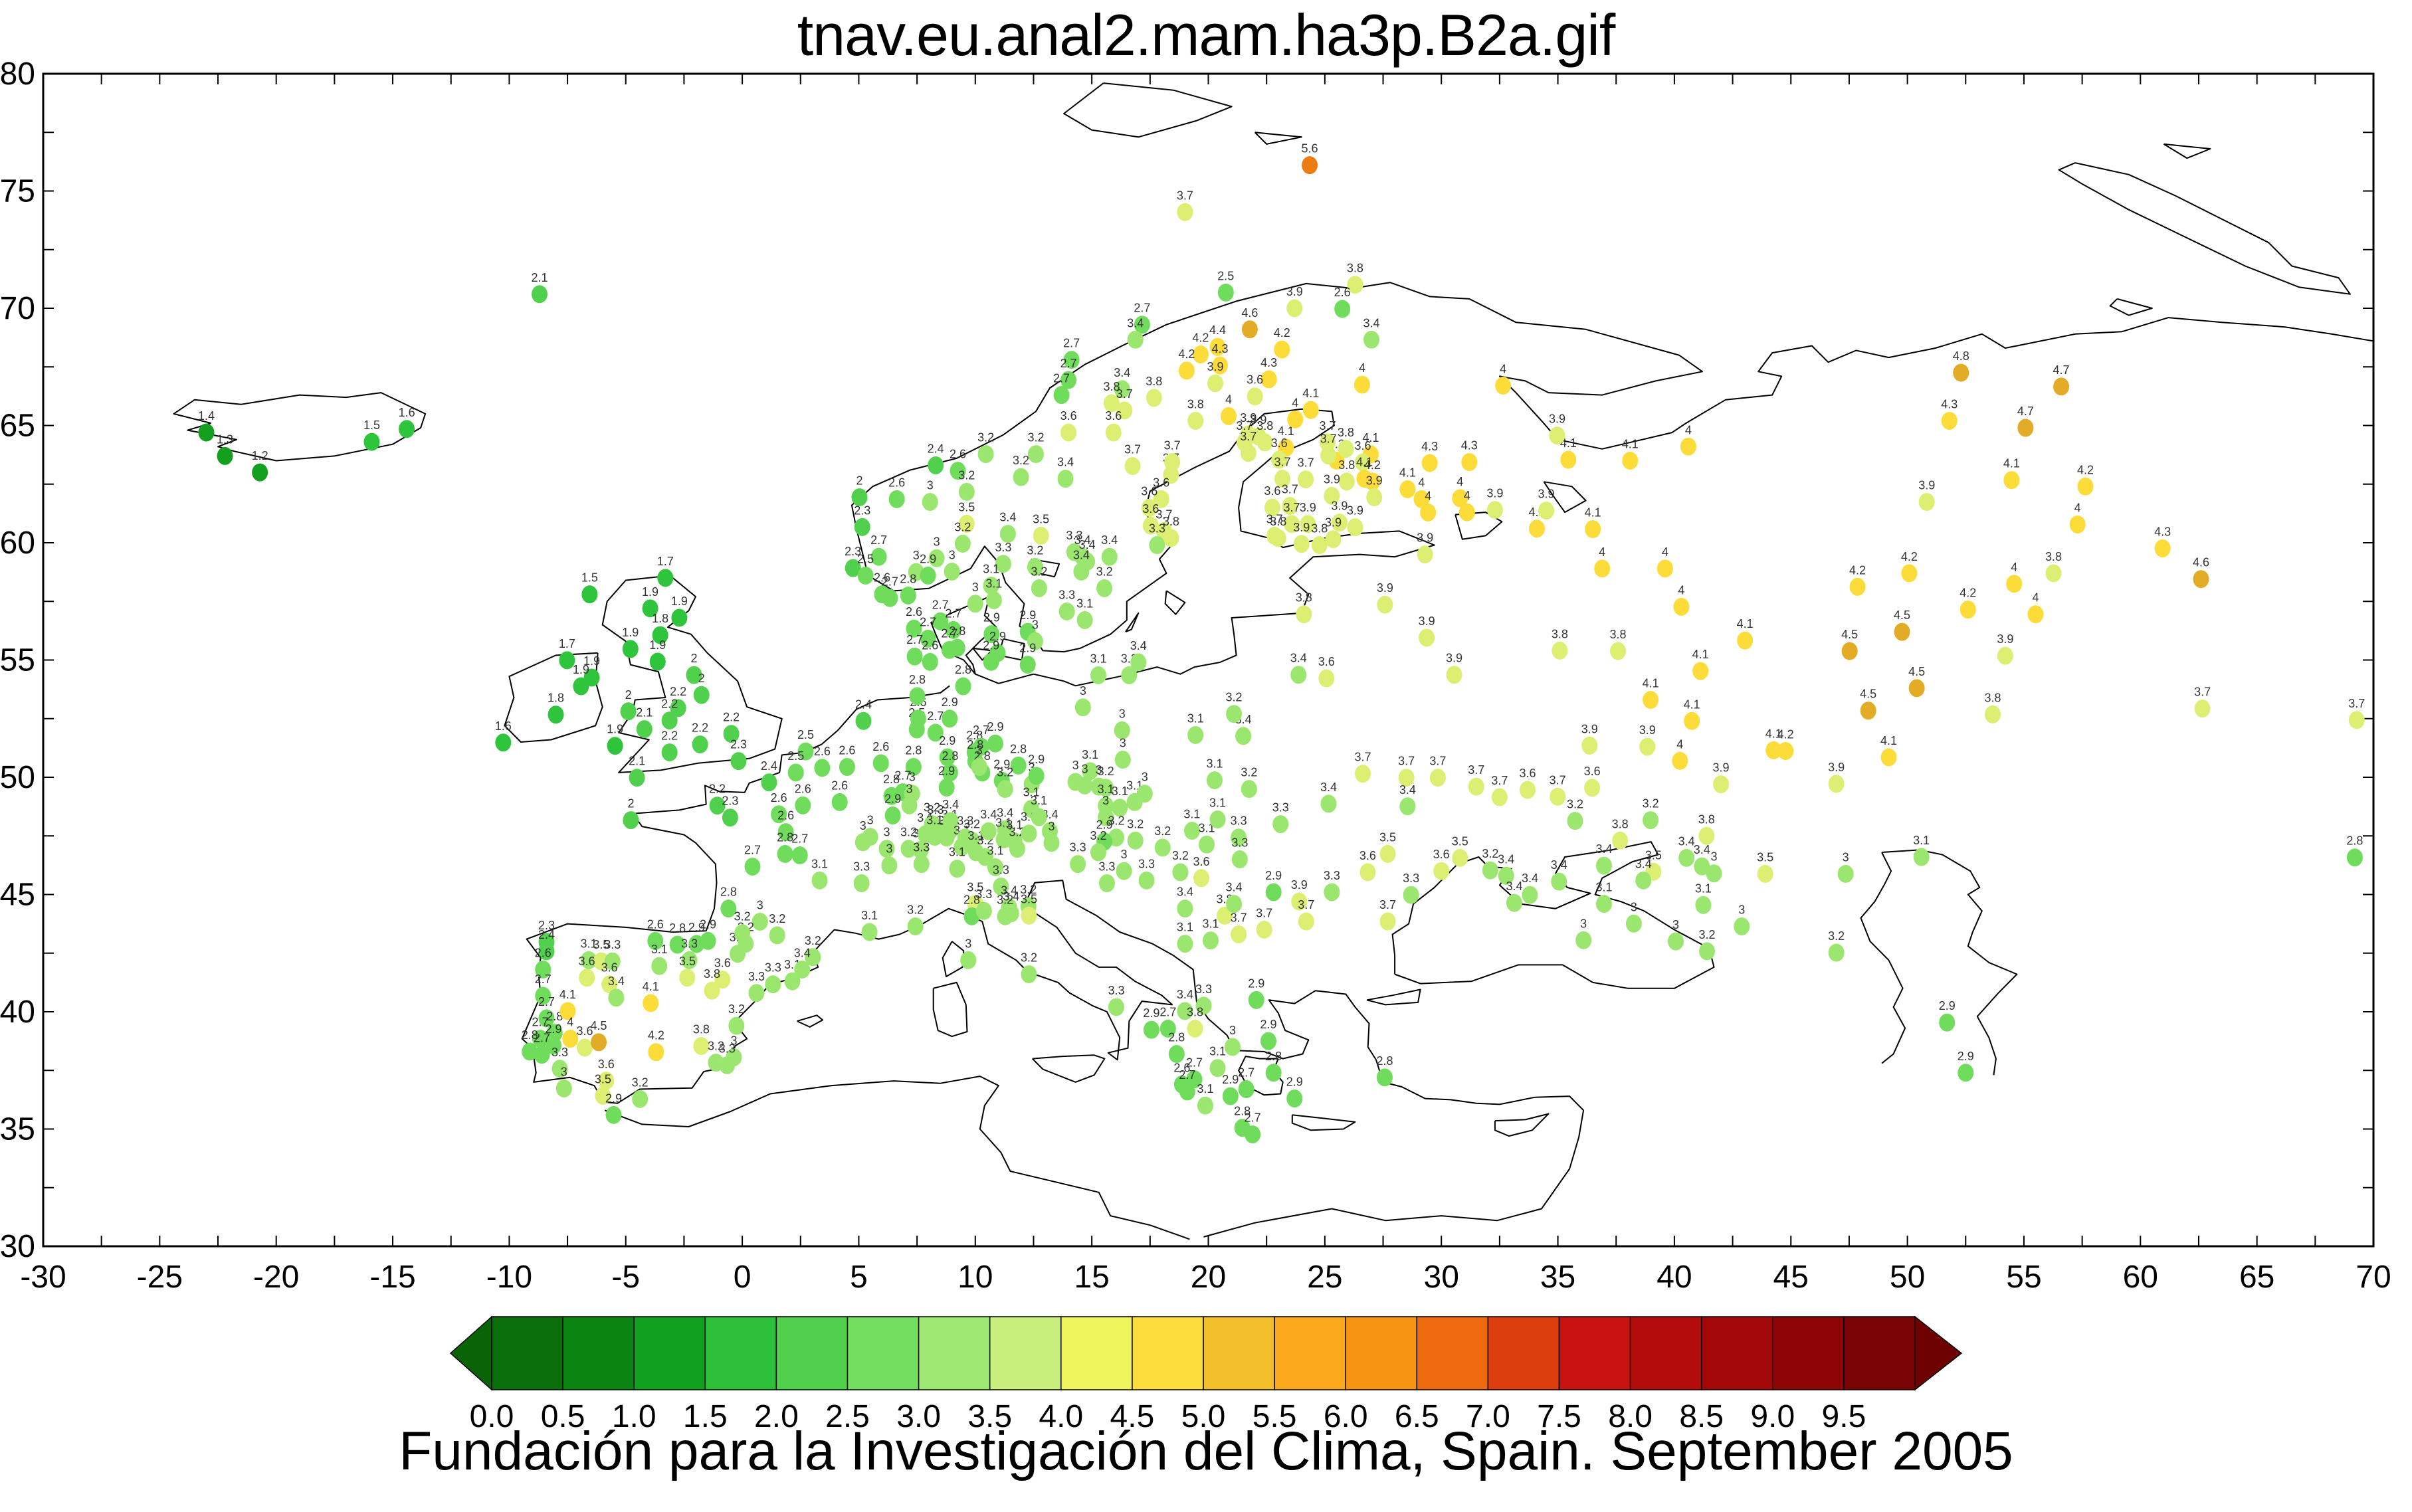 The height and width of the screenshot is (1512, 2412). What do you see at coordinates (862, 510) in the screenshot?
I see `station-value-label: 2.3` at bounding box center [862, 510].